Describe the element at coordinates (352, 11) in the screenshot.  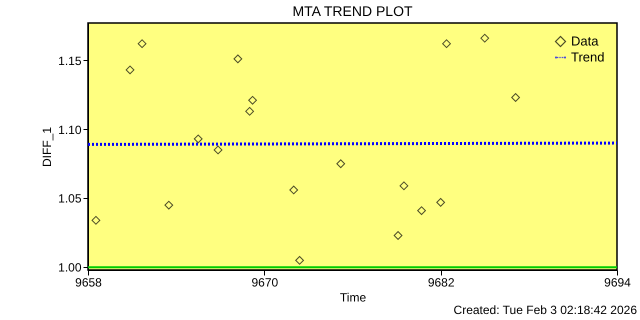
I see `chart-title: MTA TREND PLOT` at that location.